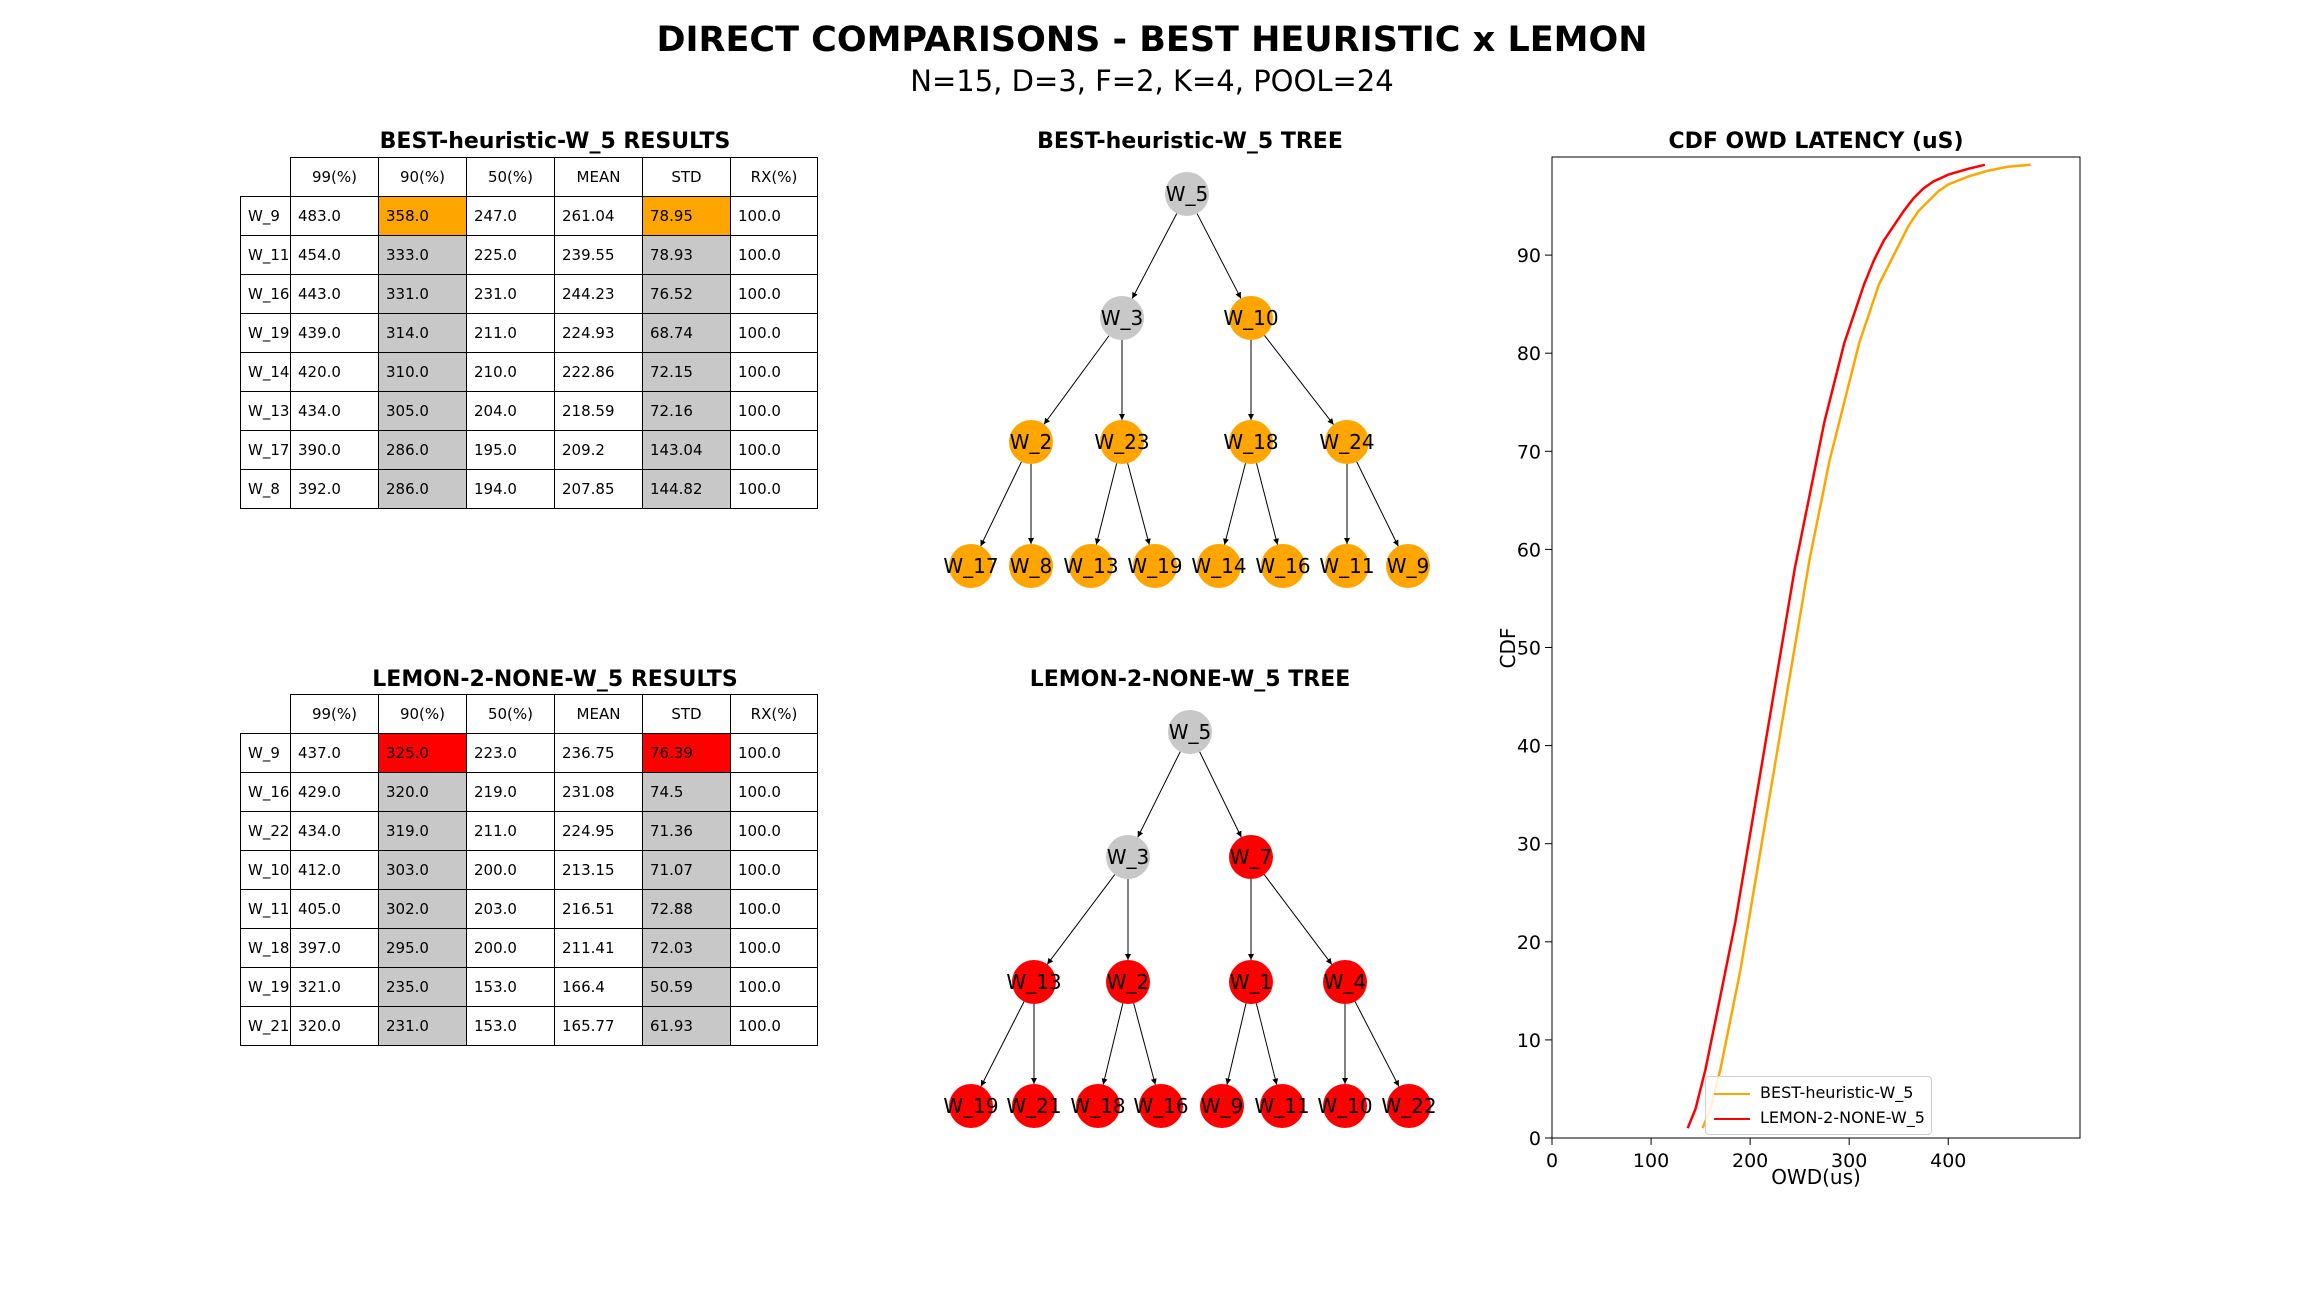 The height and width of the screenshot is (1296, 2304). Describe the element at coordinates (422, 216) in the screenshot. I see `table-cell: 358.0` at that location.